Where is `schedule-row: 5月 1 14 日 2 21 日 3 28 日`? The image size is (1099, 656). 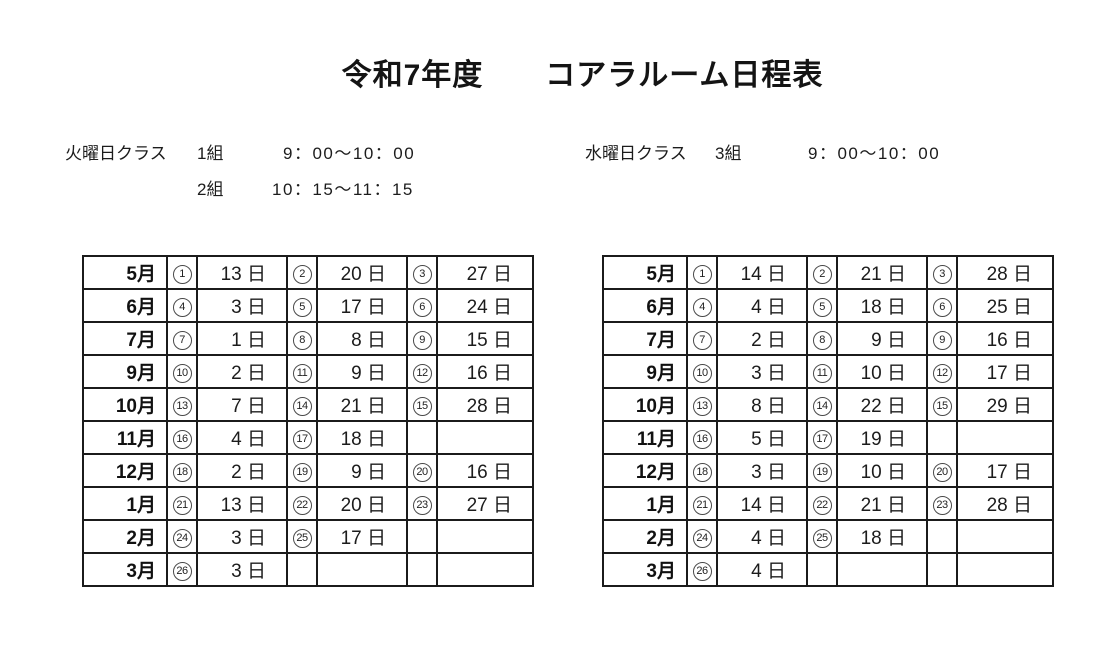
schedule-row: 5月 1 14 日 2 21 日 3 28 日 is located at coordinates (828, 272).